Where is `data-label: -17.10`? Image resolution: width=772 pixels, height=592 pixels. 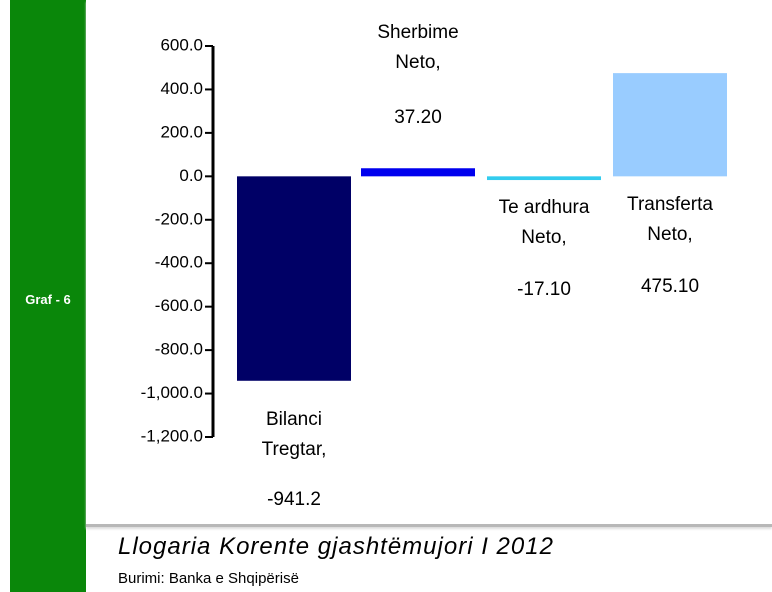
data-label: -17.10 is located at coordinates (544, 289).